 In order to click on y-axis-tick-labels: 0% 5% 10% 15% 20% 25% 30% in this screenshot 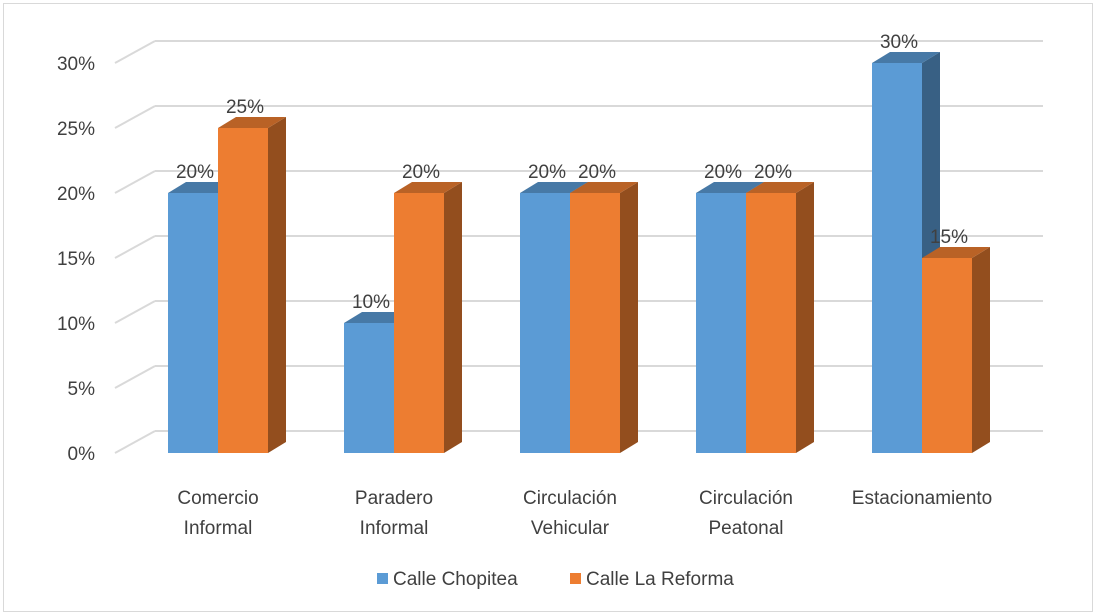, I will do `click(76, 259)`.